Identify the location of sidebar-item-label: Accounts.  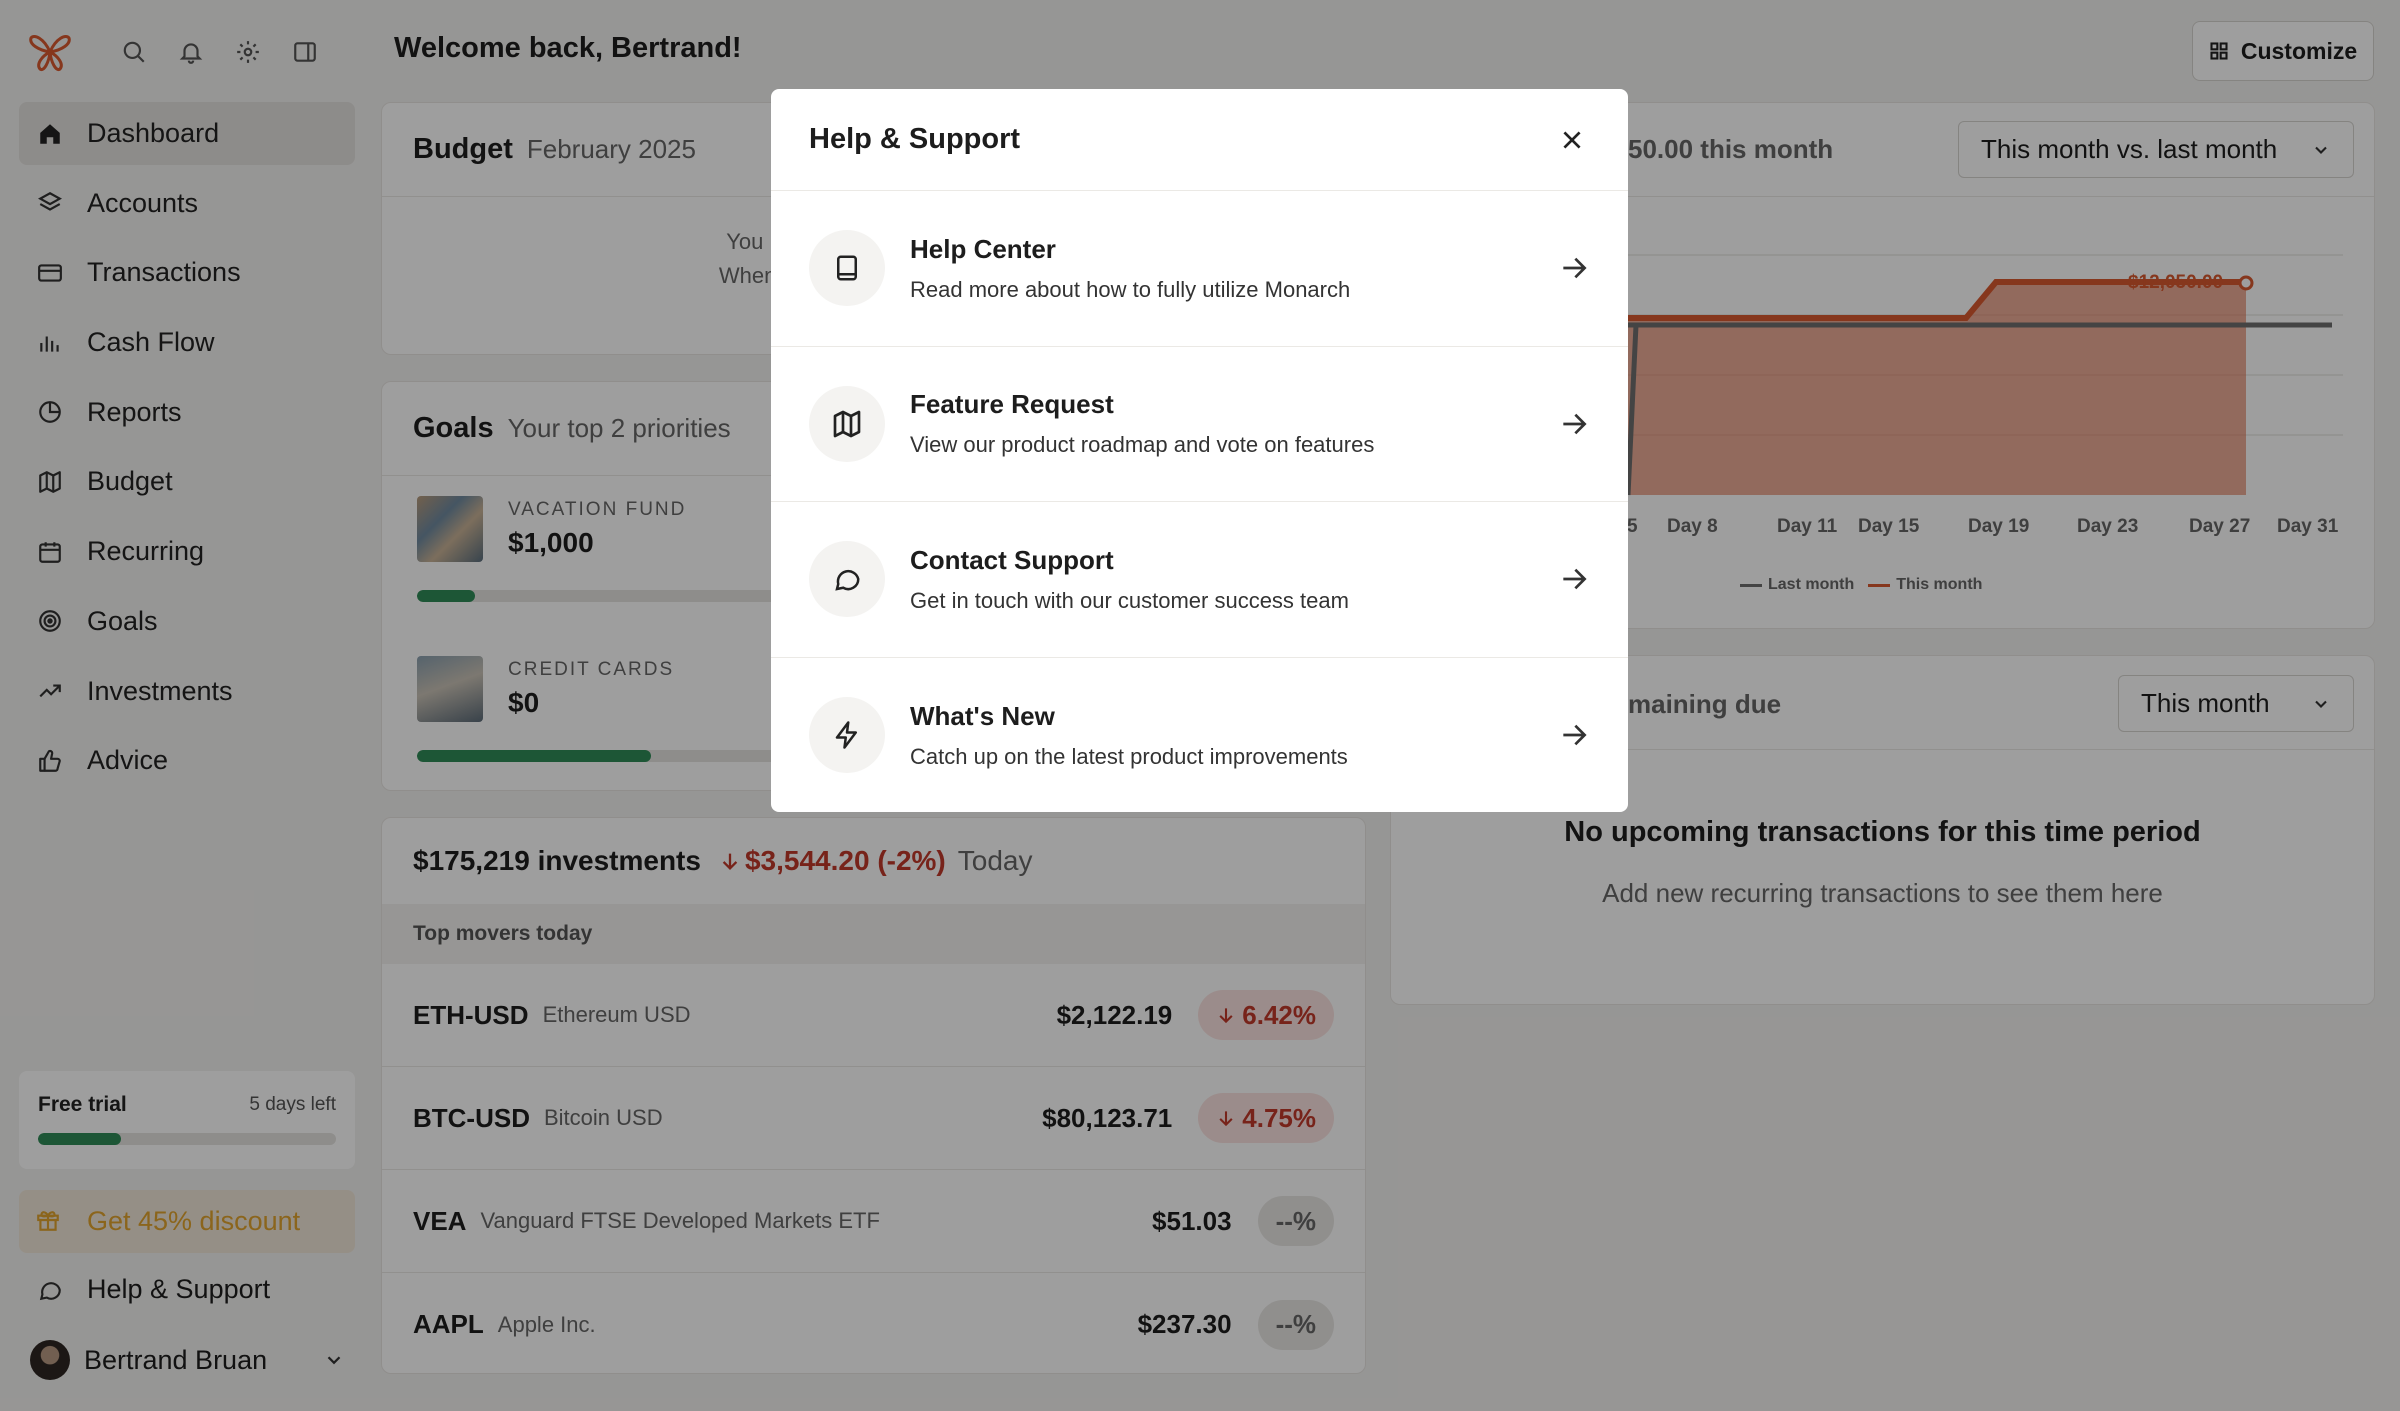
(143, 202).